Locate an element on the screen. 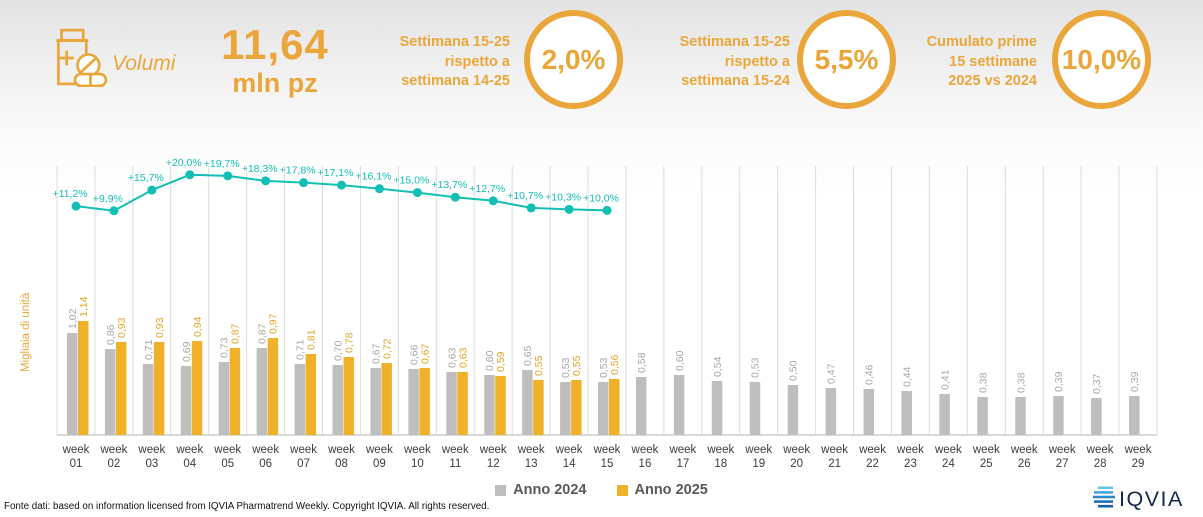 The image size is (1203, 517). bar-value-2024: 1,02 is located at coordinates (73, 318).